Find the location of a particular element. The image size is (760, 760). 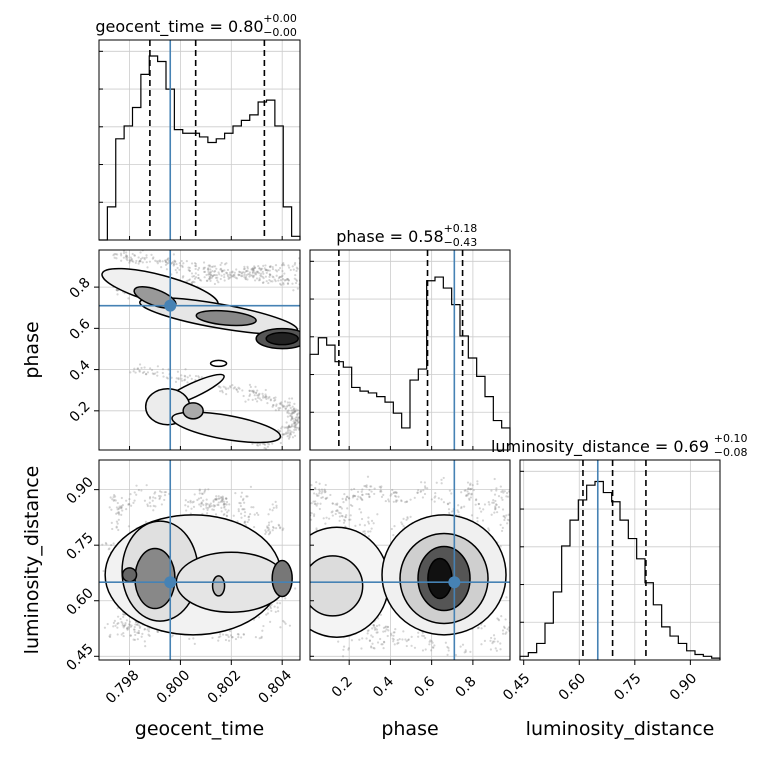

hist-panel-geocent_time: geocent_time = 0.80 +0.00−0.00 is located at coordinates (198, 126).